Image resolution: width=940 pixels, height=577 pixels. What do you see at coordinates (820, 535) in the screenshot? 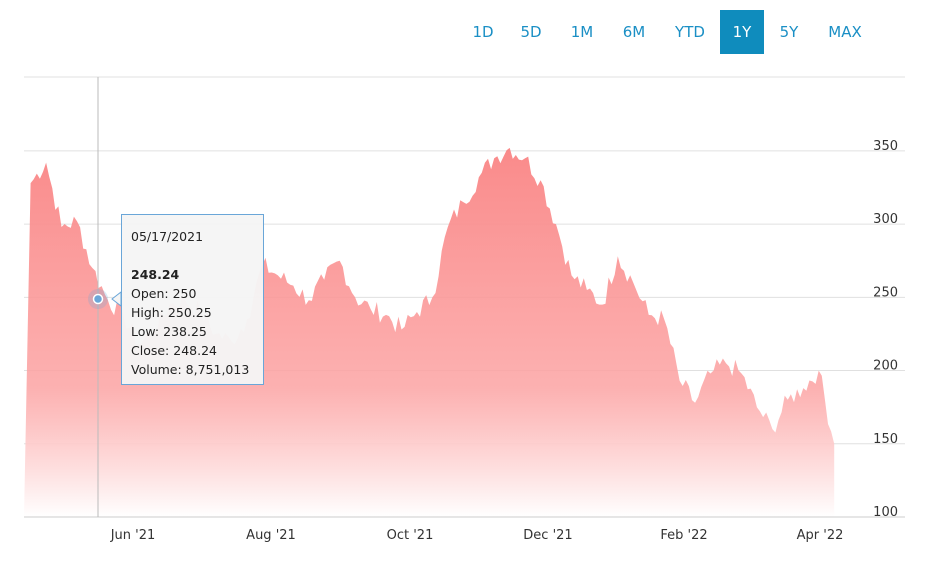
I see `x-tick-label: Apr '22` at bounding box center [820, 535].